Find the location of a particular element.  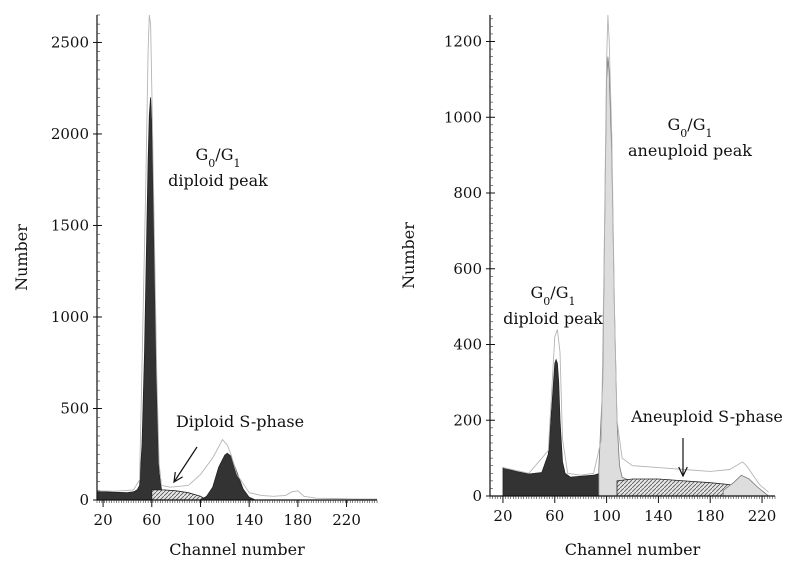

series-diploid-g2-m-fill is located at coordinates (227, 476).